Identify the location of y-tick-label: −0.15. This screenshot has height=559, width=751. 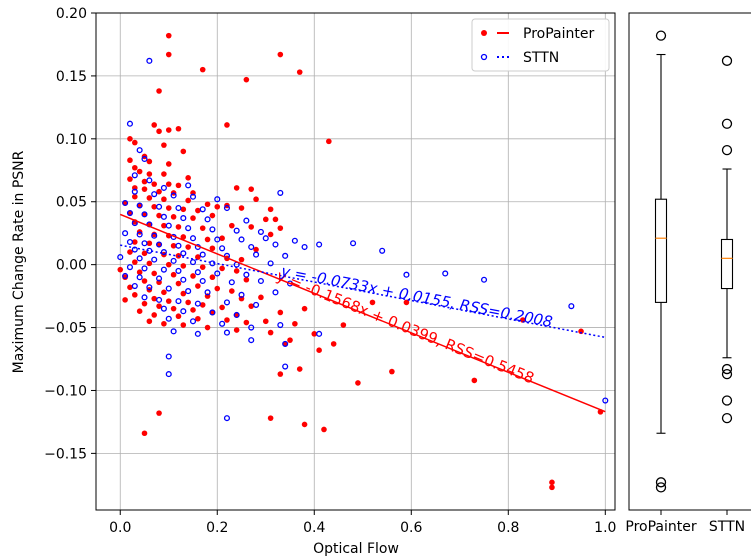
(65, 454).